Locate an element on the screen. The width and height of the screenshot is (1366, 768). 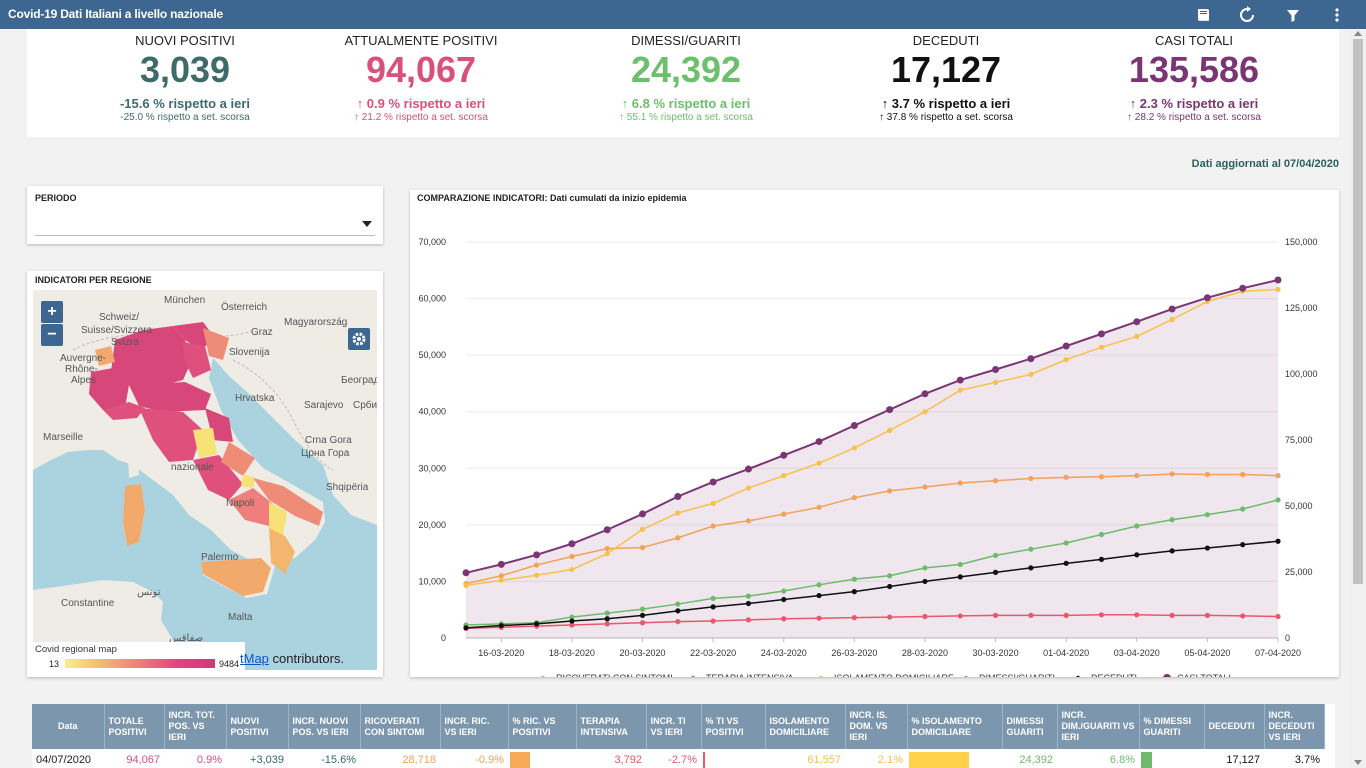
region-aosta is located at coordinates (105, 356).